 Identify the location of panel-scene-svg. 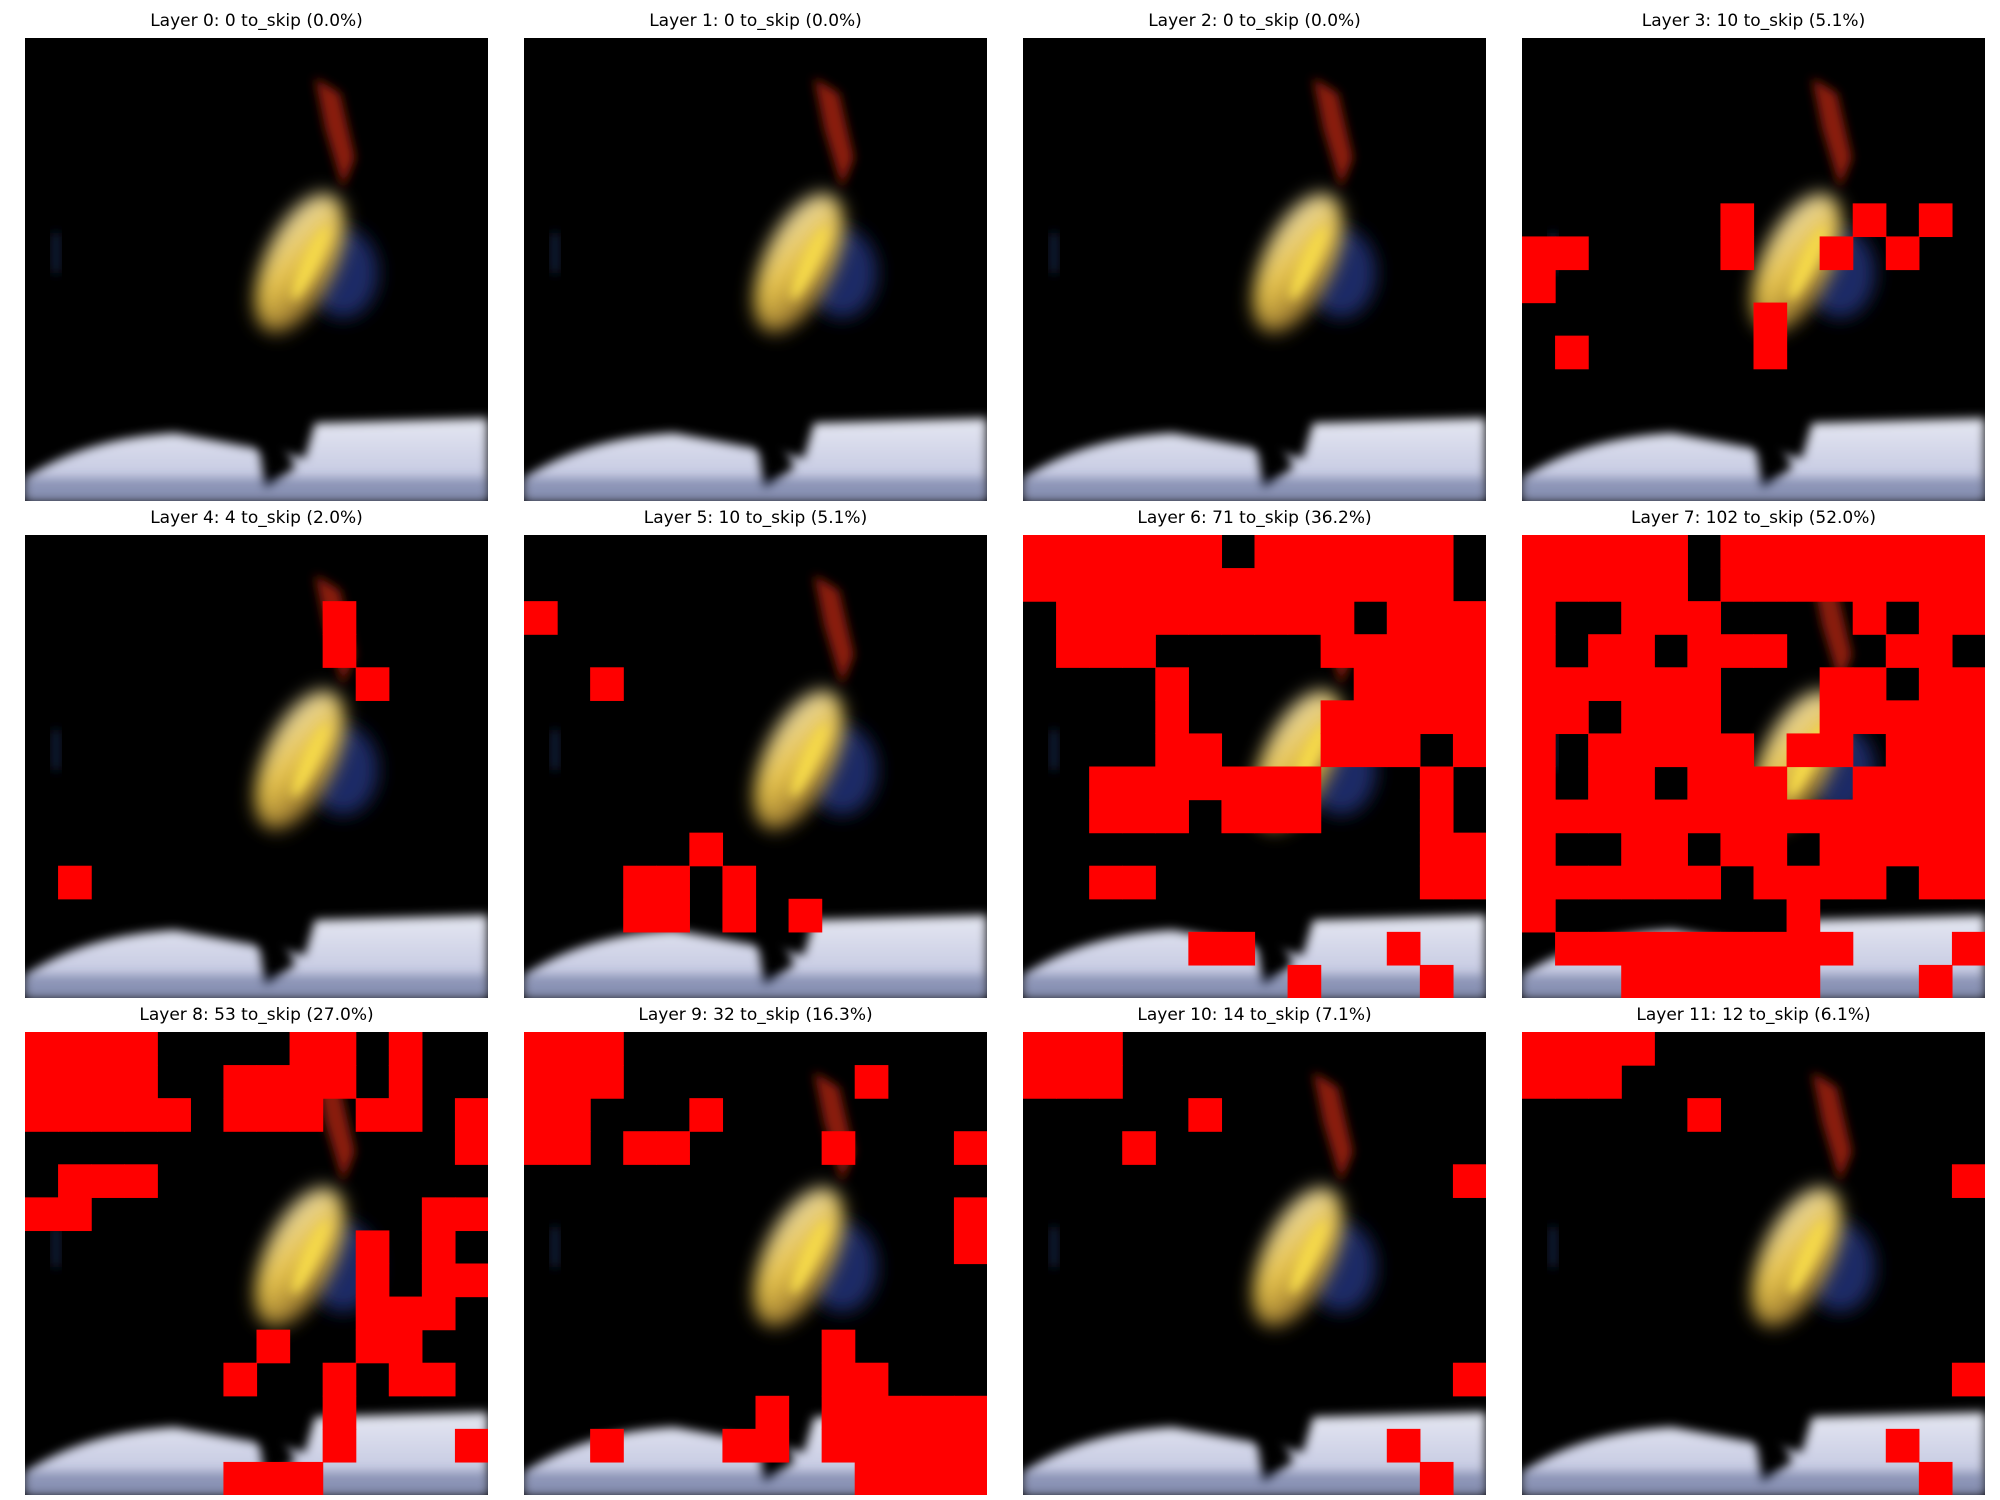
(755, 766).